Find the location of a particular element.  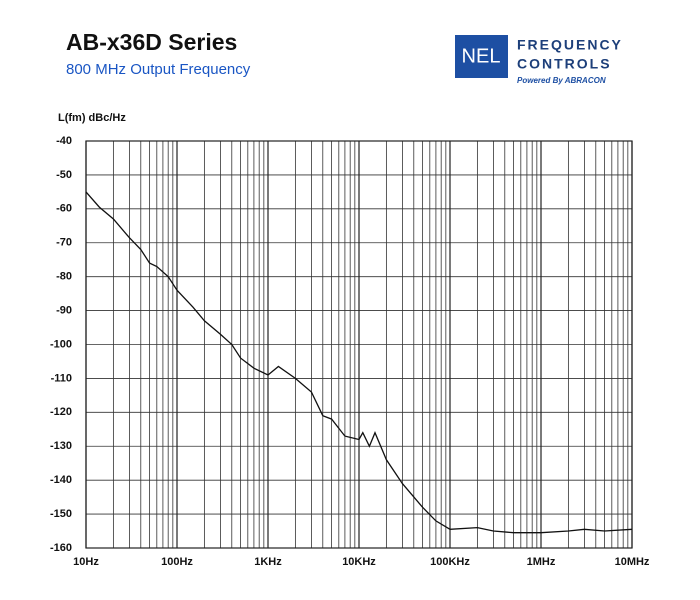

logo-badge-box is located at coordinates (481, 56).